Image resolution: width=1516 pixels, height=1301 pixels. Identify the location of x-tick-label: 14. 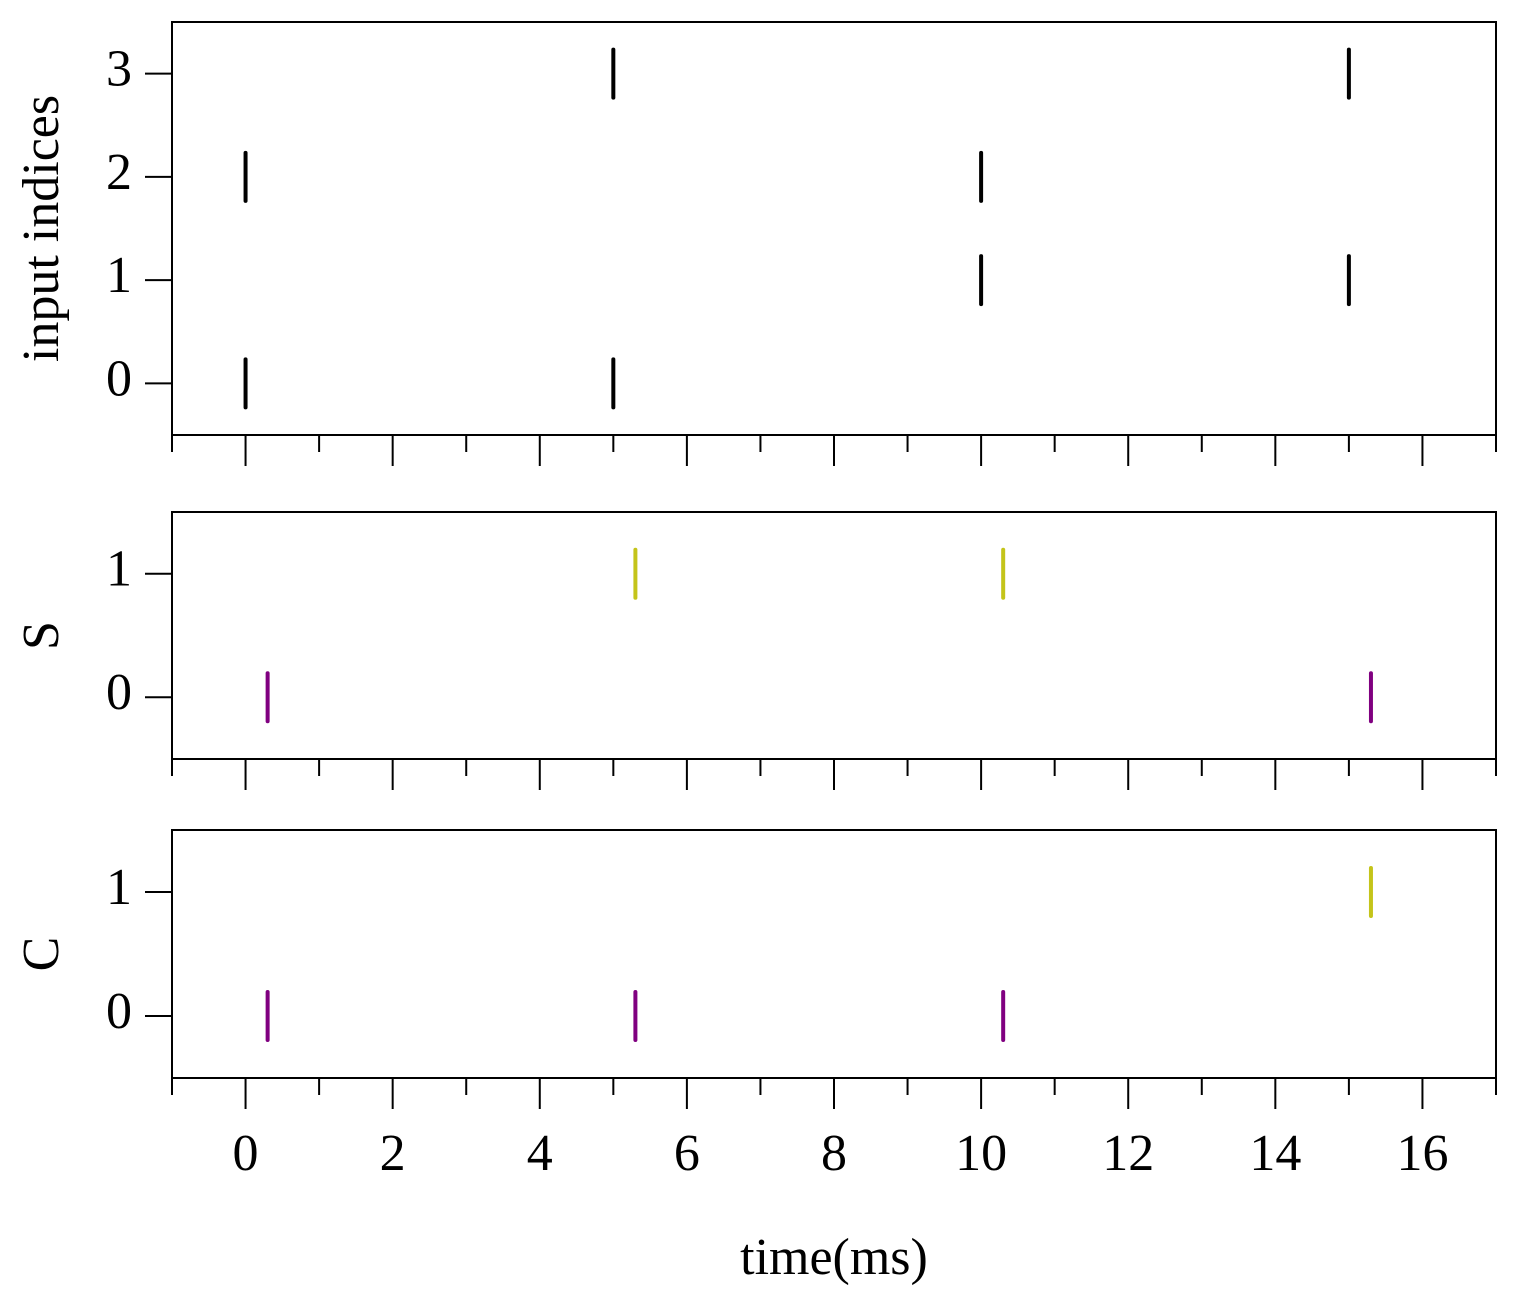
(1275, 1153).